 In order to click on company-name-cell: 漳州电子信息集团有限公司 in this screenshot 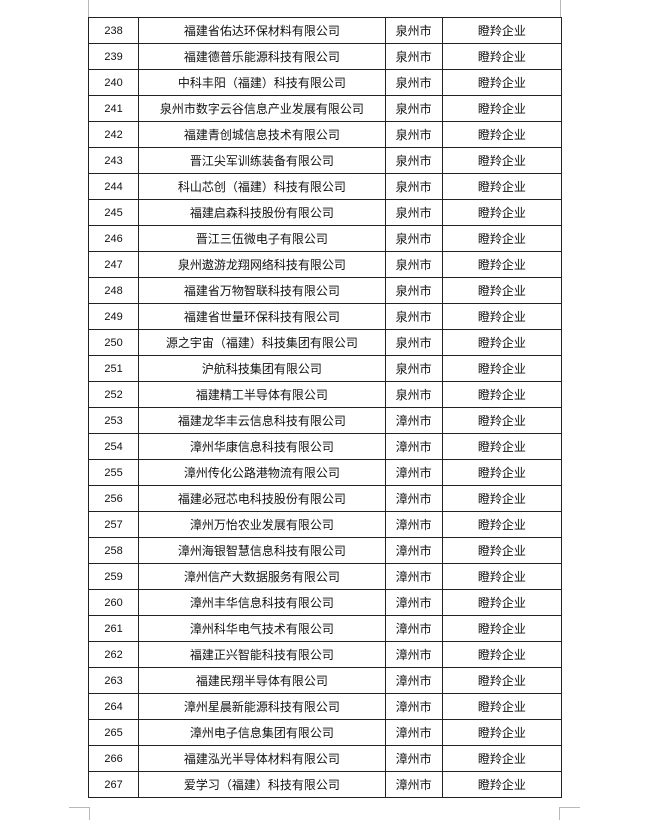, I will do `click(262, 732)`.